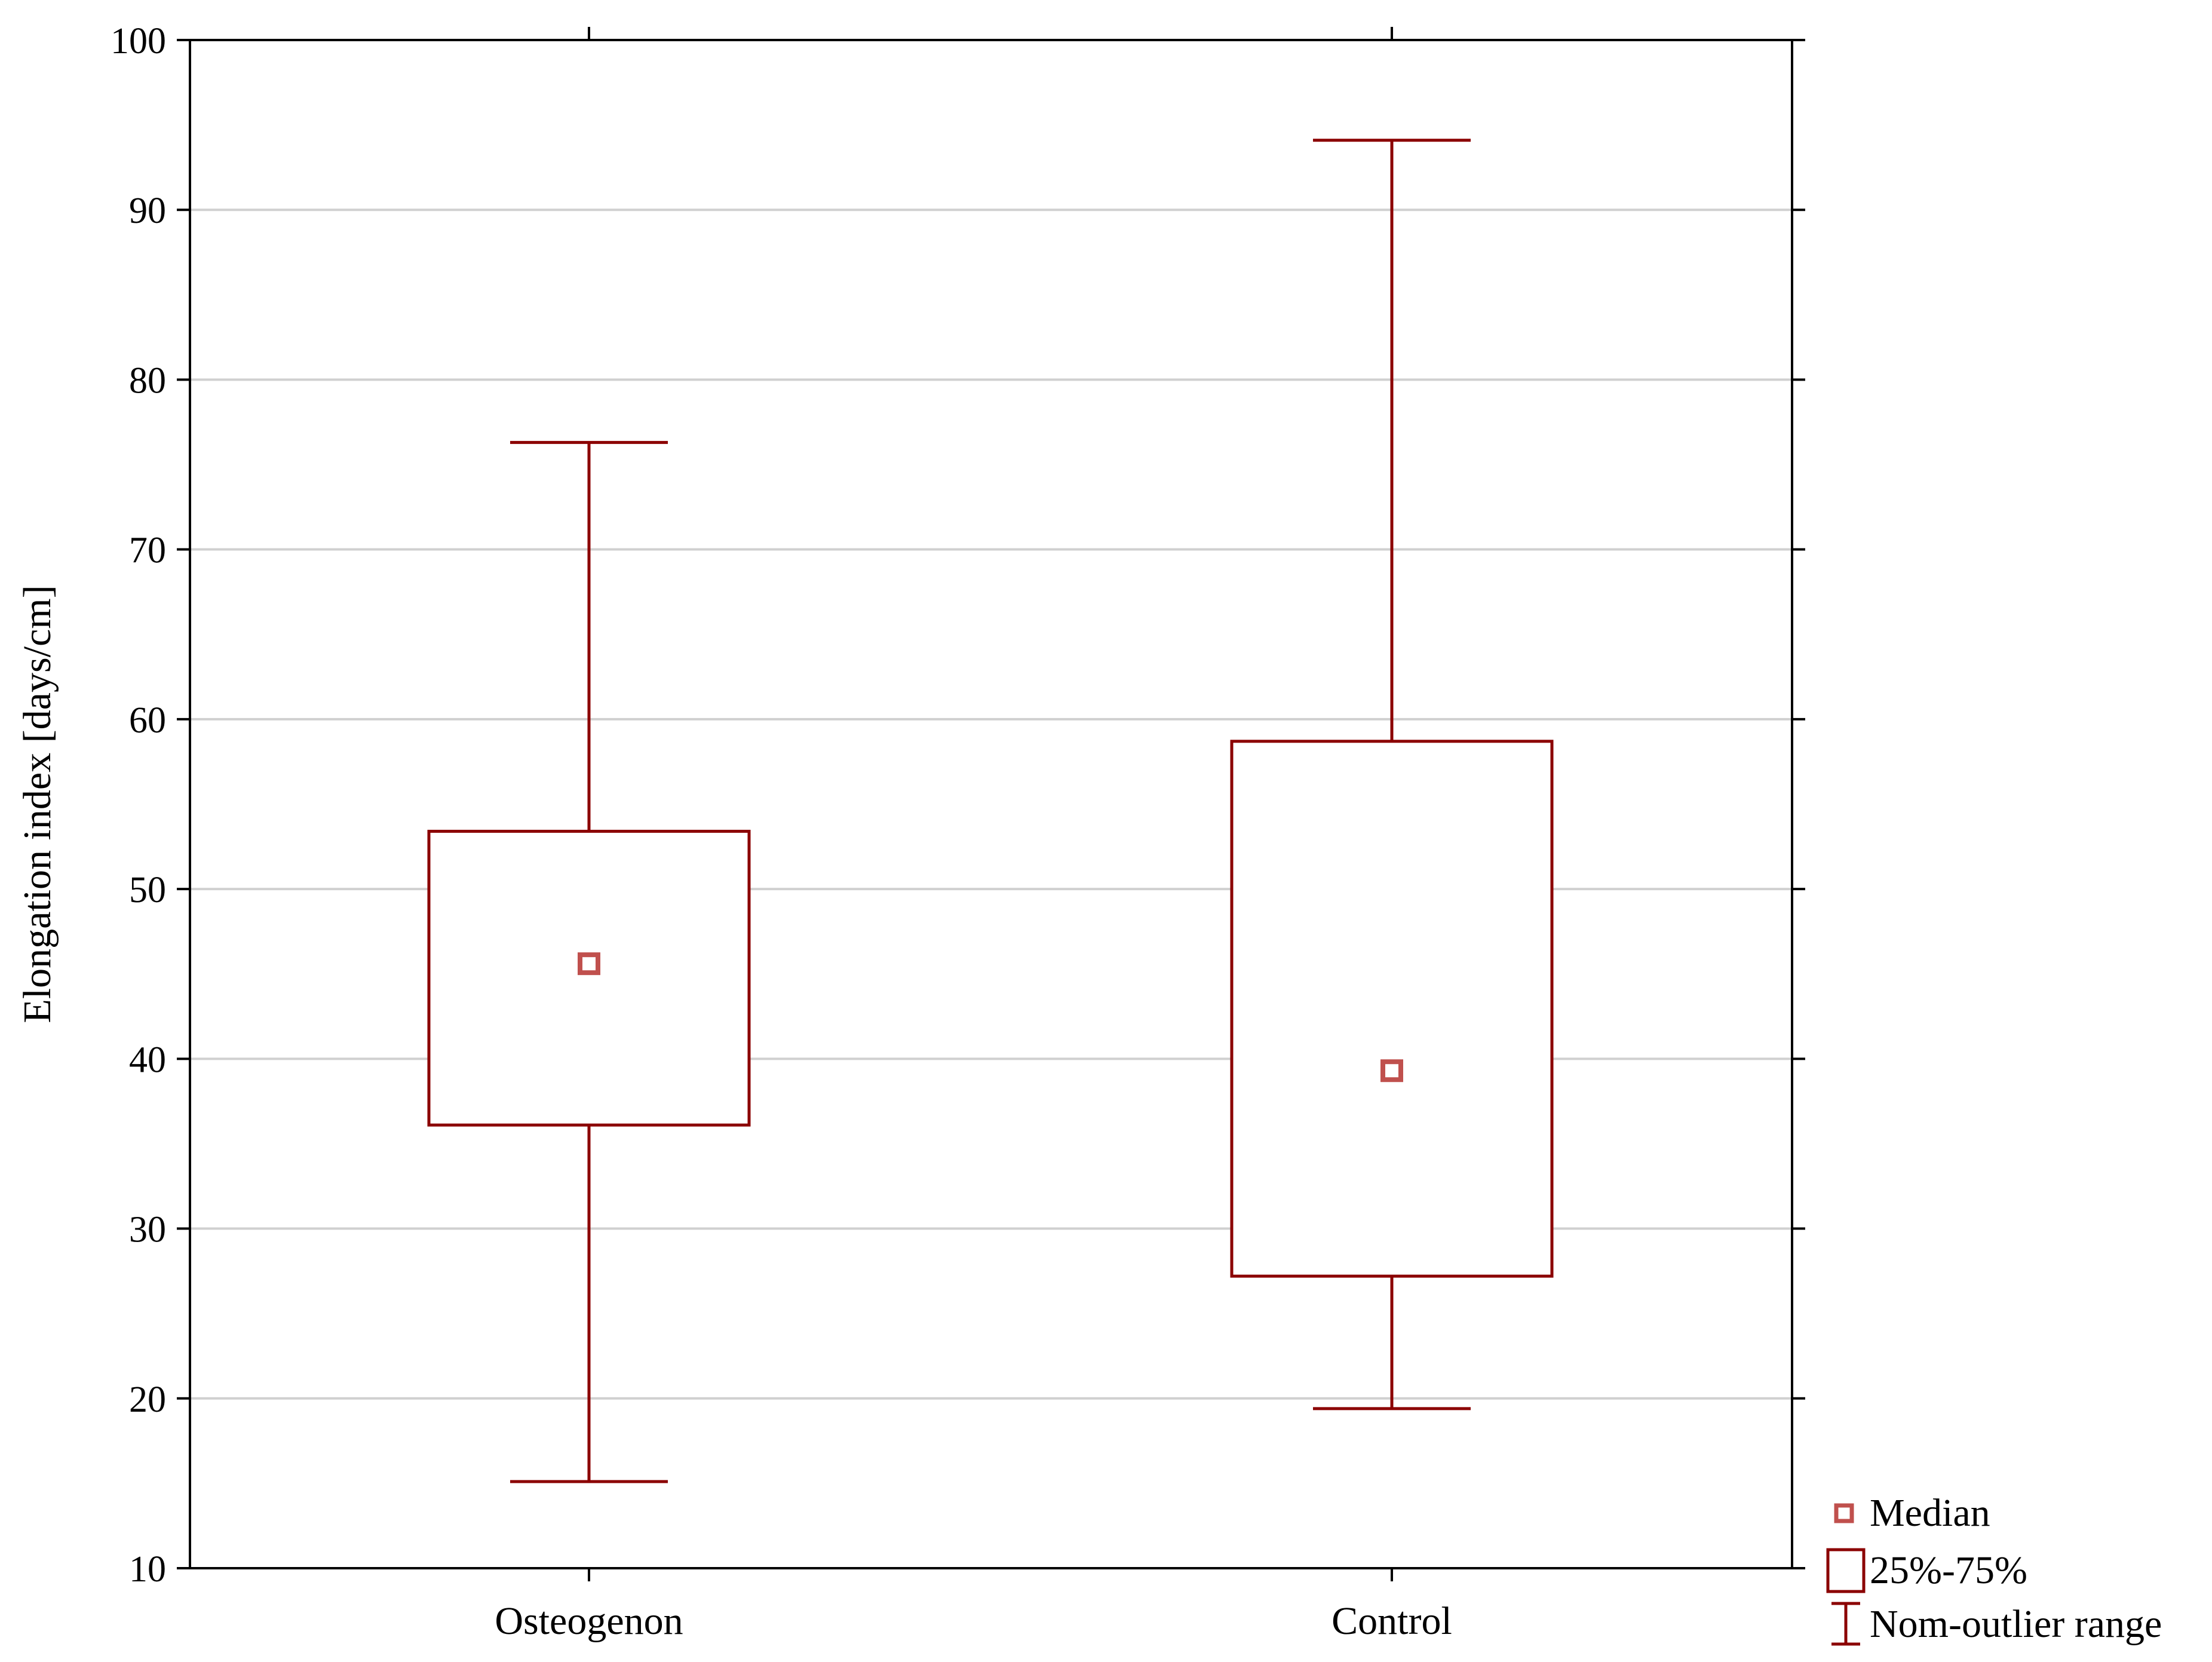  Describe the element at coordinates (1392, 1621) in the screenshot. I see `x-category-label: Control` at that location.